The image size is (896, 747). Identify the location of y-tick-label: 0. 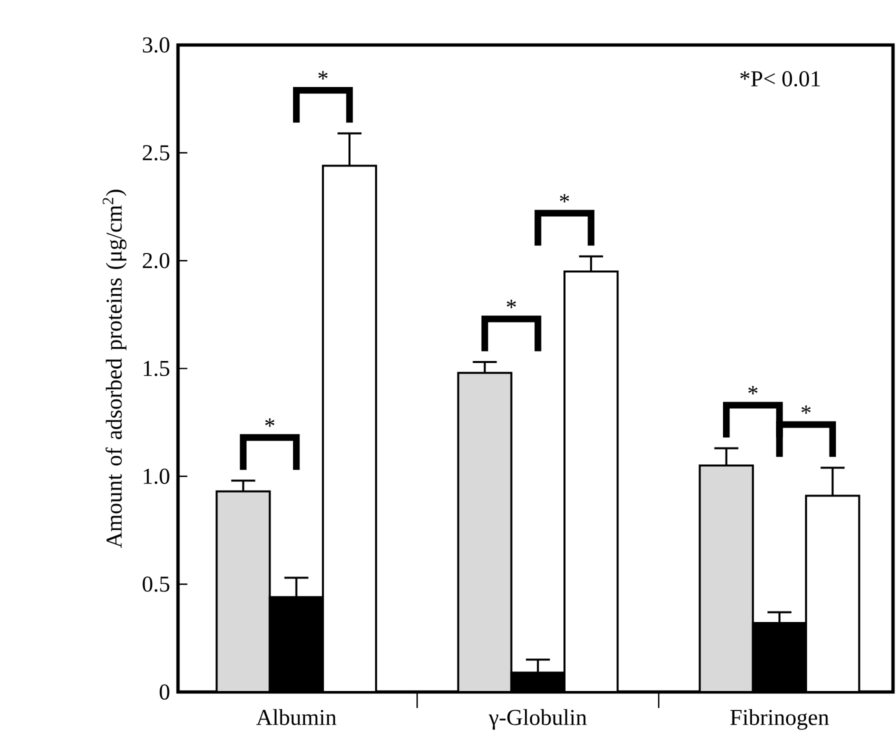
(165, 692).